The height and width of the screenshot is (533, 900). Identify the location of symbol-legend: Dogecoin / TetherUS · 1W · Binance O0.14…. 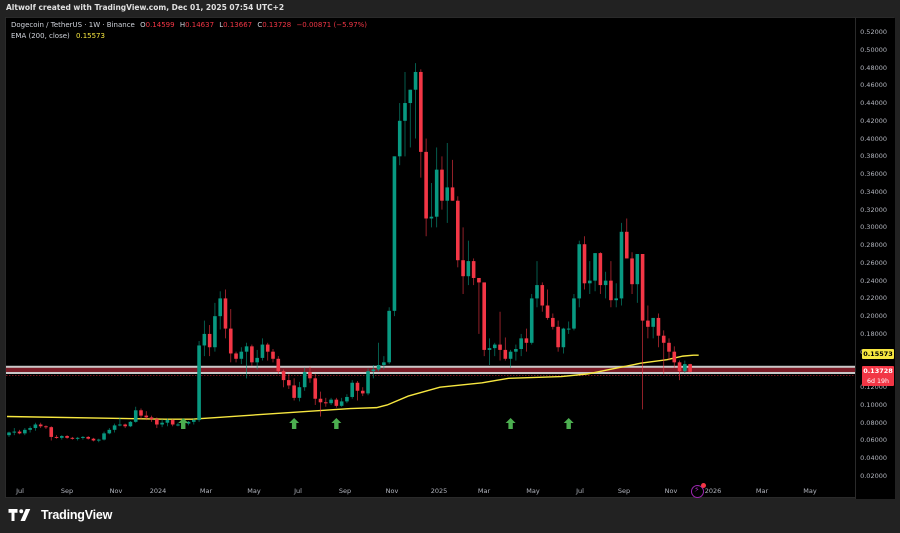
(189, 31).